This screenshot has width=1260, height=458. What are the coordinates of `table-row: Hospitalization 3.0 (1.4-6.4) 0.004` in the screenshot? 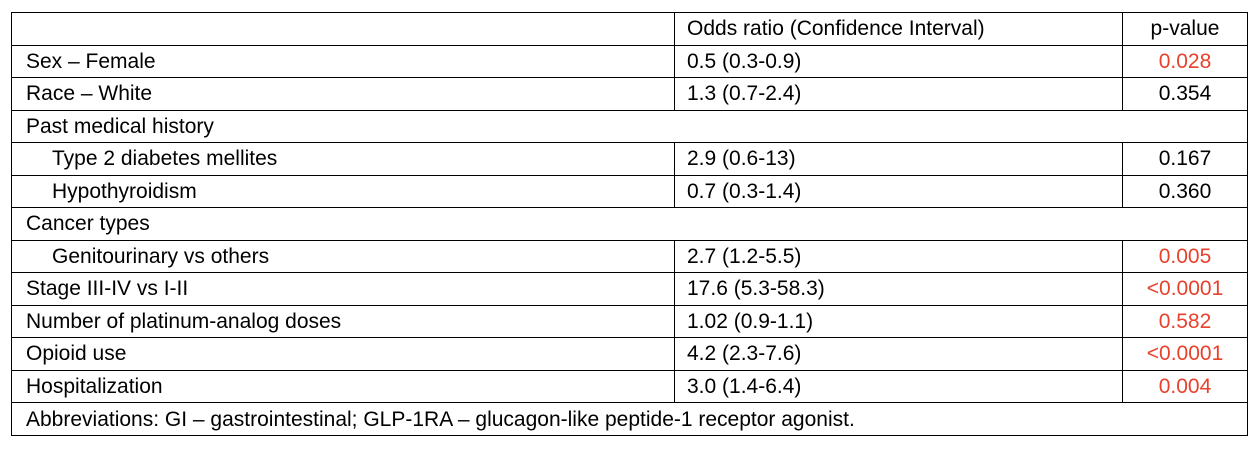 It's located at (629, 386).